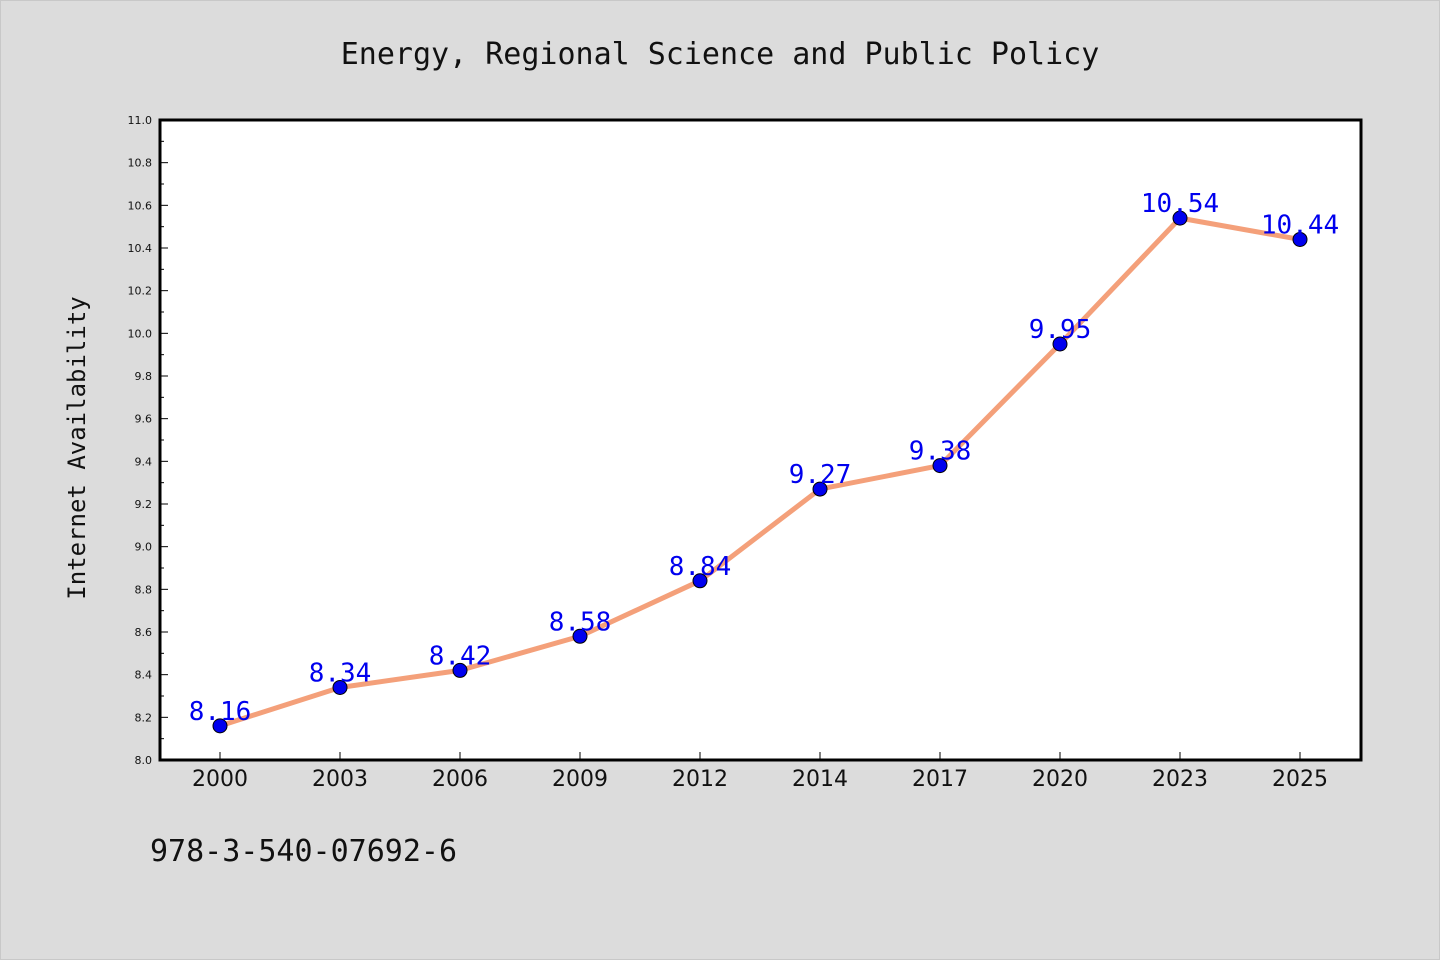 This screenshot has width=1440, height=960. What do you see at coordinates (940, 779) in the screenshot?
I see `x-tick-label: 2017` at bounding box center [940, 779].